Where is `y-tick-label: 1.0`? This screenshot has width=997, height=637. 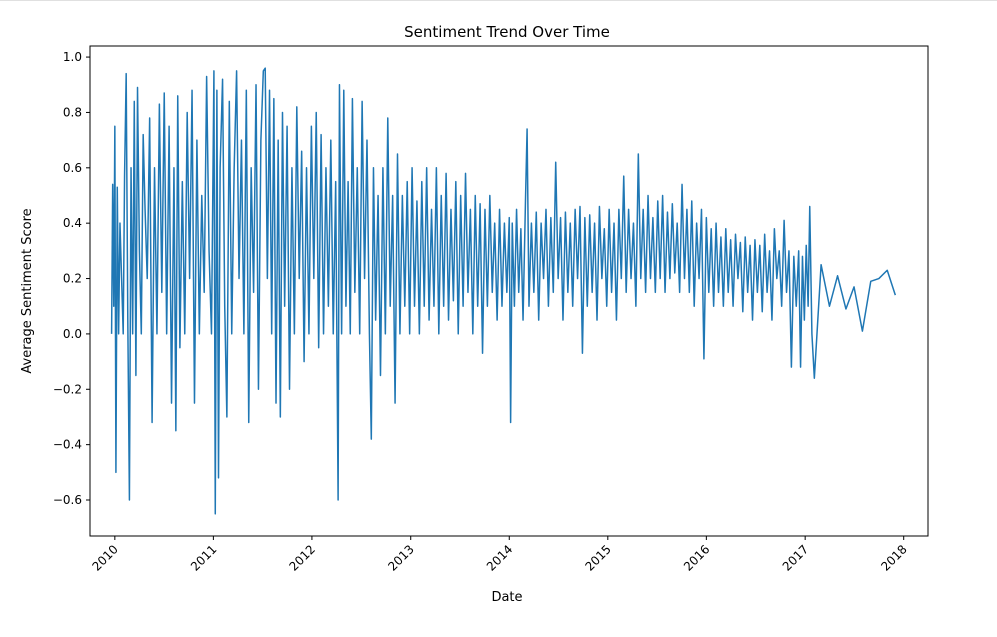 y-tick-label: 1.0 is located at coordinates (72, 57).